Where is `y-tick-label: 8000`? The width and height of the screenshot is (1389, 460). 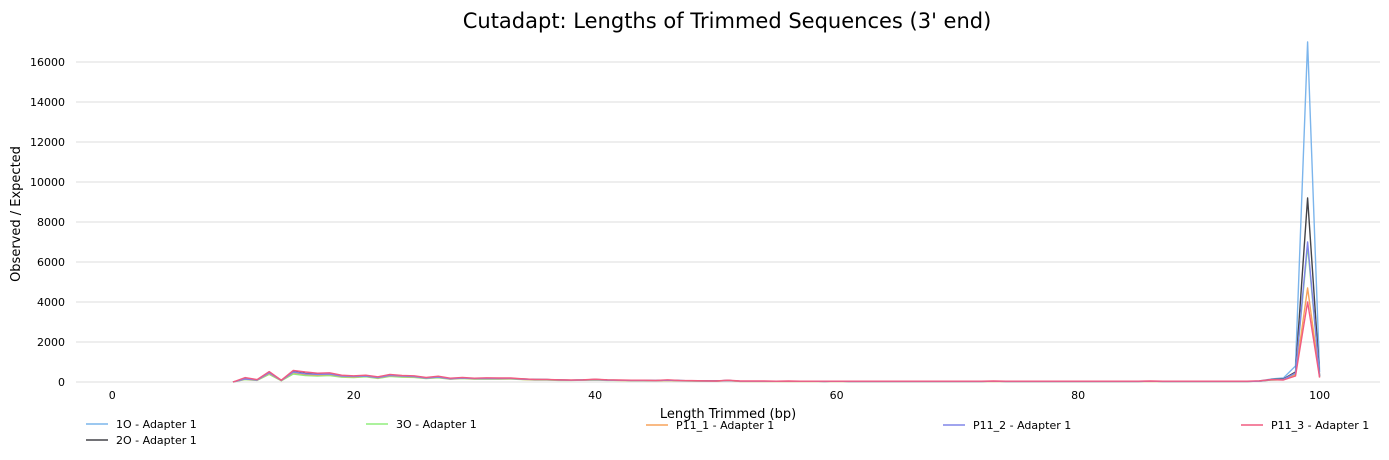
y-tick-label: 8000 is located at coordinates (51, 222).